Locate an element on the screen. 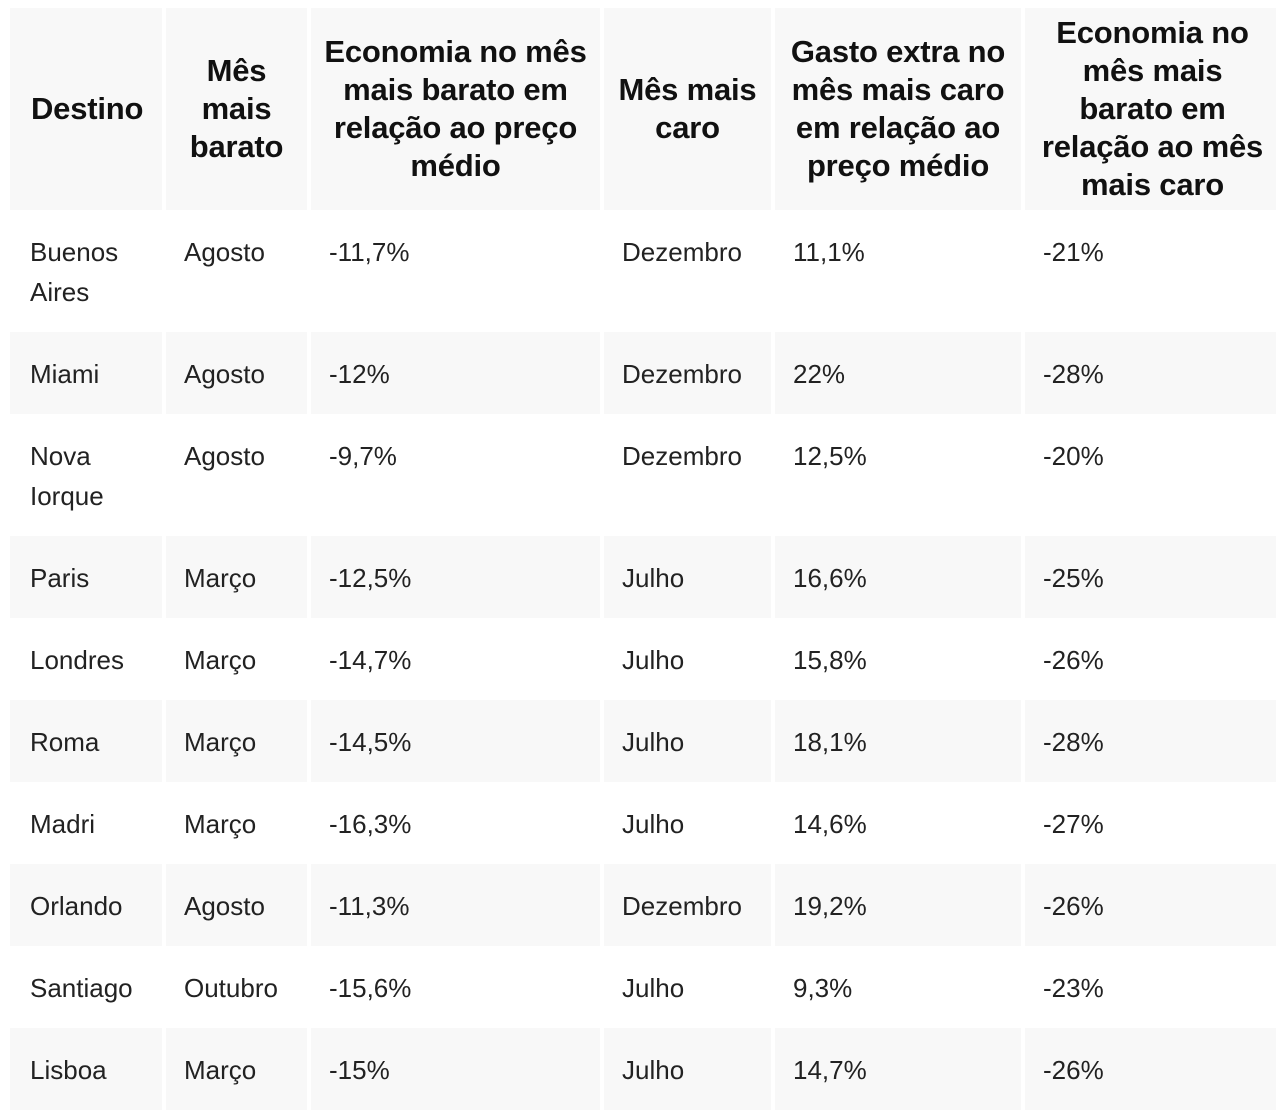 Image resolution: width=1276 pixels, height=1110 pixels. cell-destino: Miami is located at coordinates (86, 373).